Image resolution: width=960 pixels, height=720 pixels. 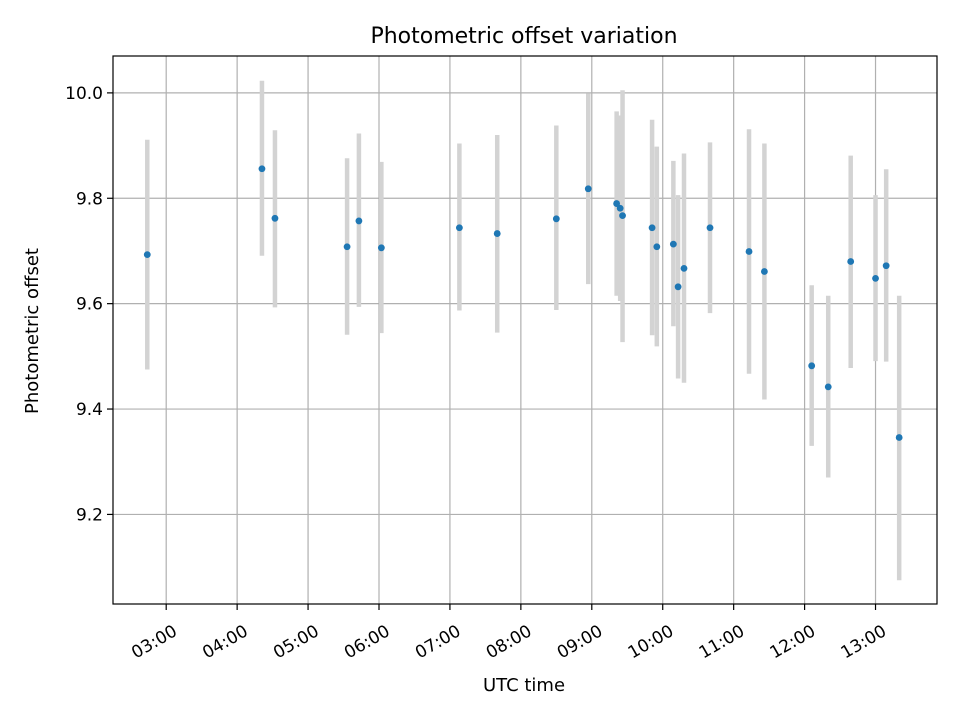 What do you see at coordinates (864, 642) in the screenshot?
I see `x-tick-label: 13:00` at bounding box center [864, 642].